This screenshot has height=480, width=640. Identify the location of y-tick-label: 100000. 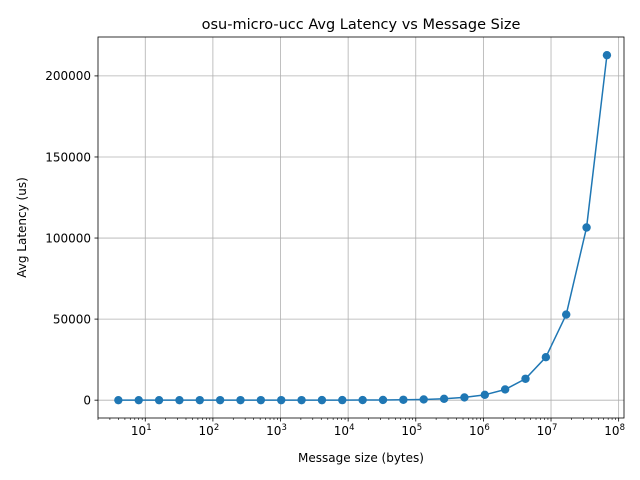
(68, 238).